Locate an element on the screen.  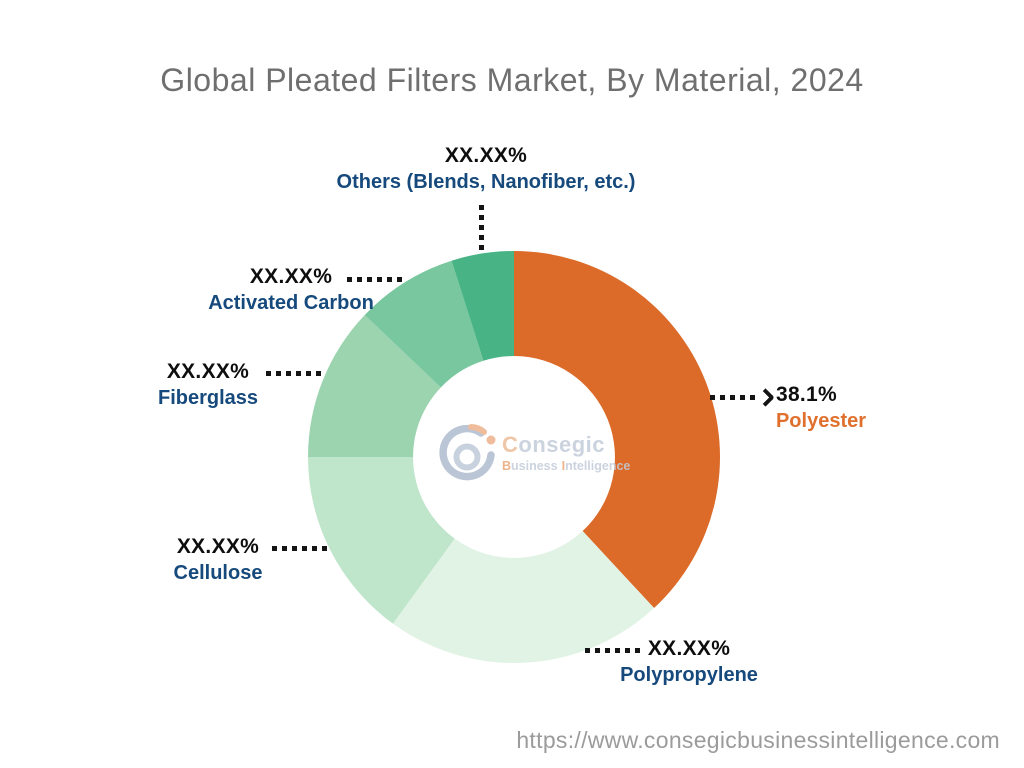
label-polypropylene: XX.XX% Polypropylene is located at coordinates (689, 662).